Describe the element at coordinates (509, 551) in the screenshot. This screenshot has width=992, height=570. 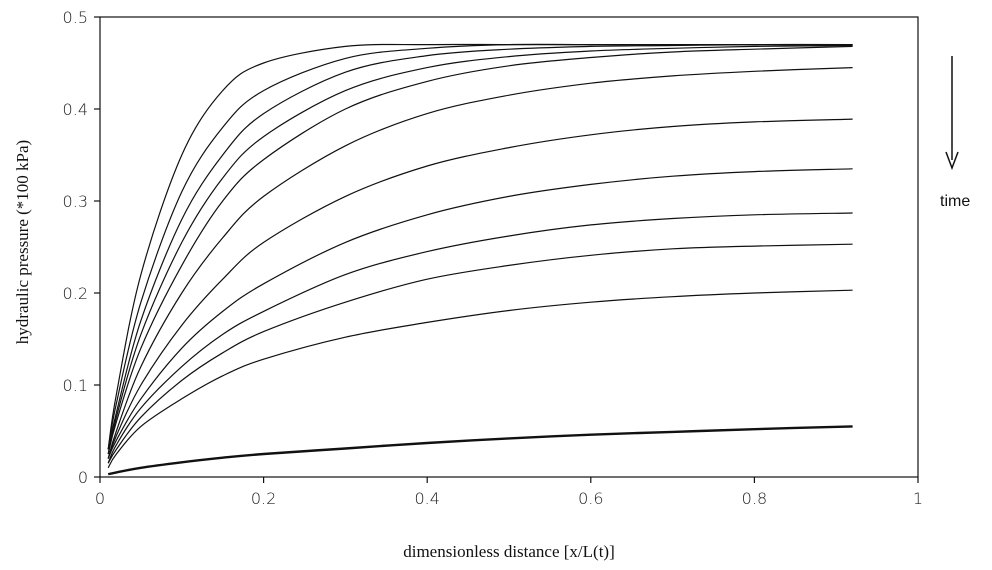
I see `x-axis-title: dimensionless distance [x/L(t)]` at that location.